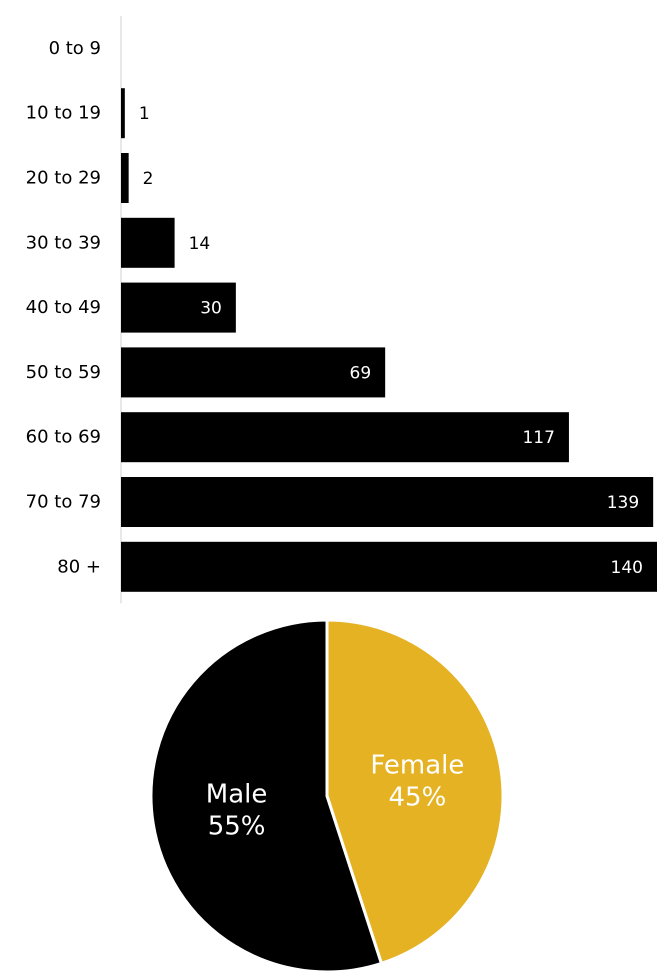 The width and height of the screenshot is (663, 971). What do you see at coordinates (361, 373) in the screenshot?
I see `bar-value-label: 69` at bounding box center [361, 373].